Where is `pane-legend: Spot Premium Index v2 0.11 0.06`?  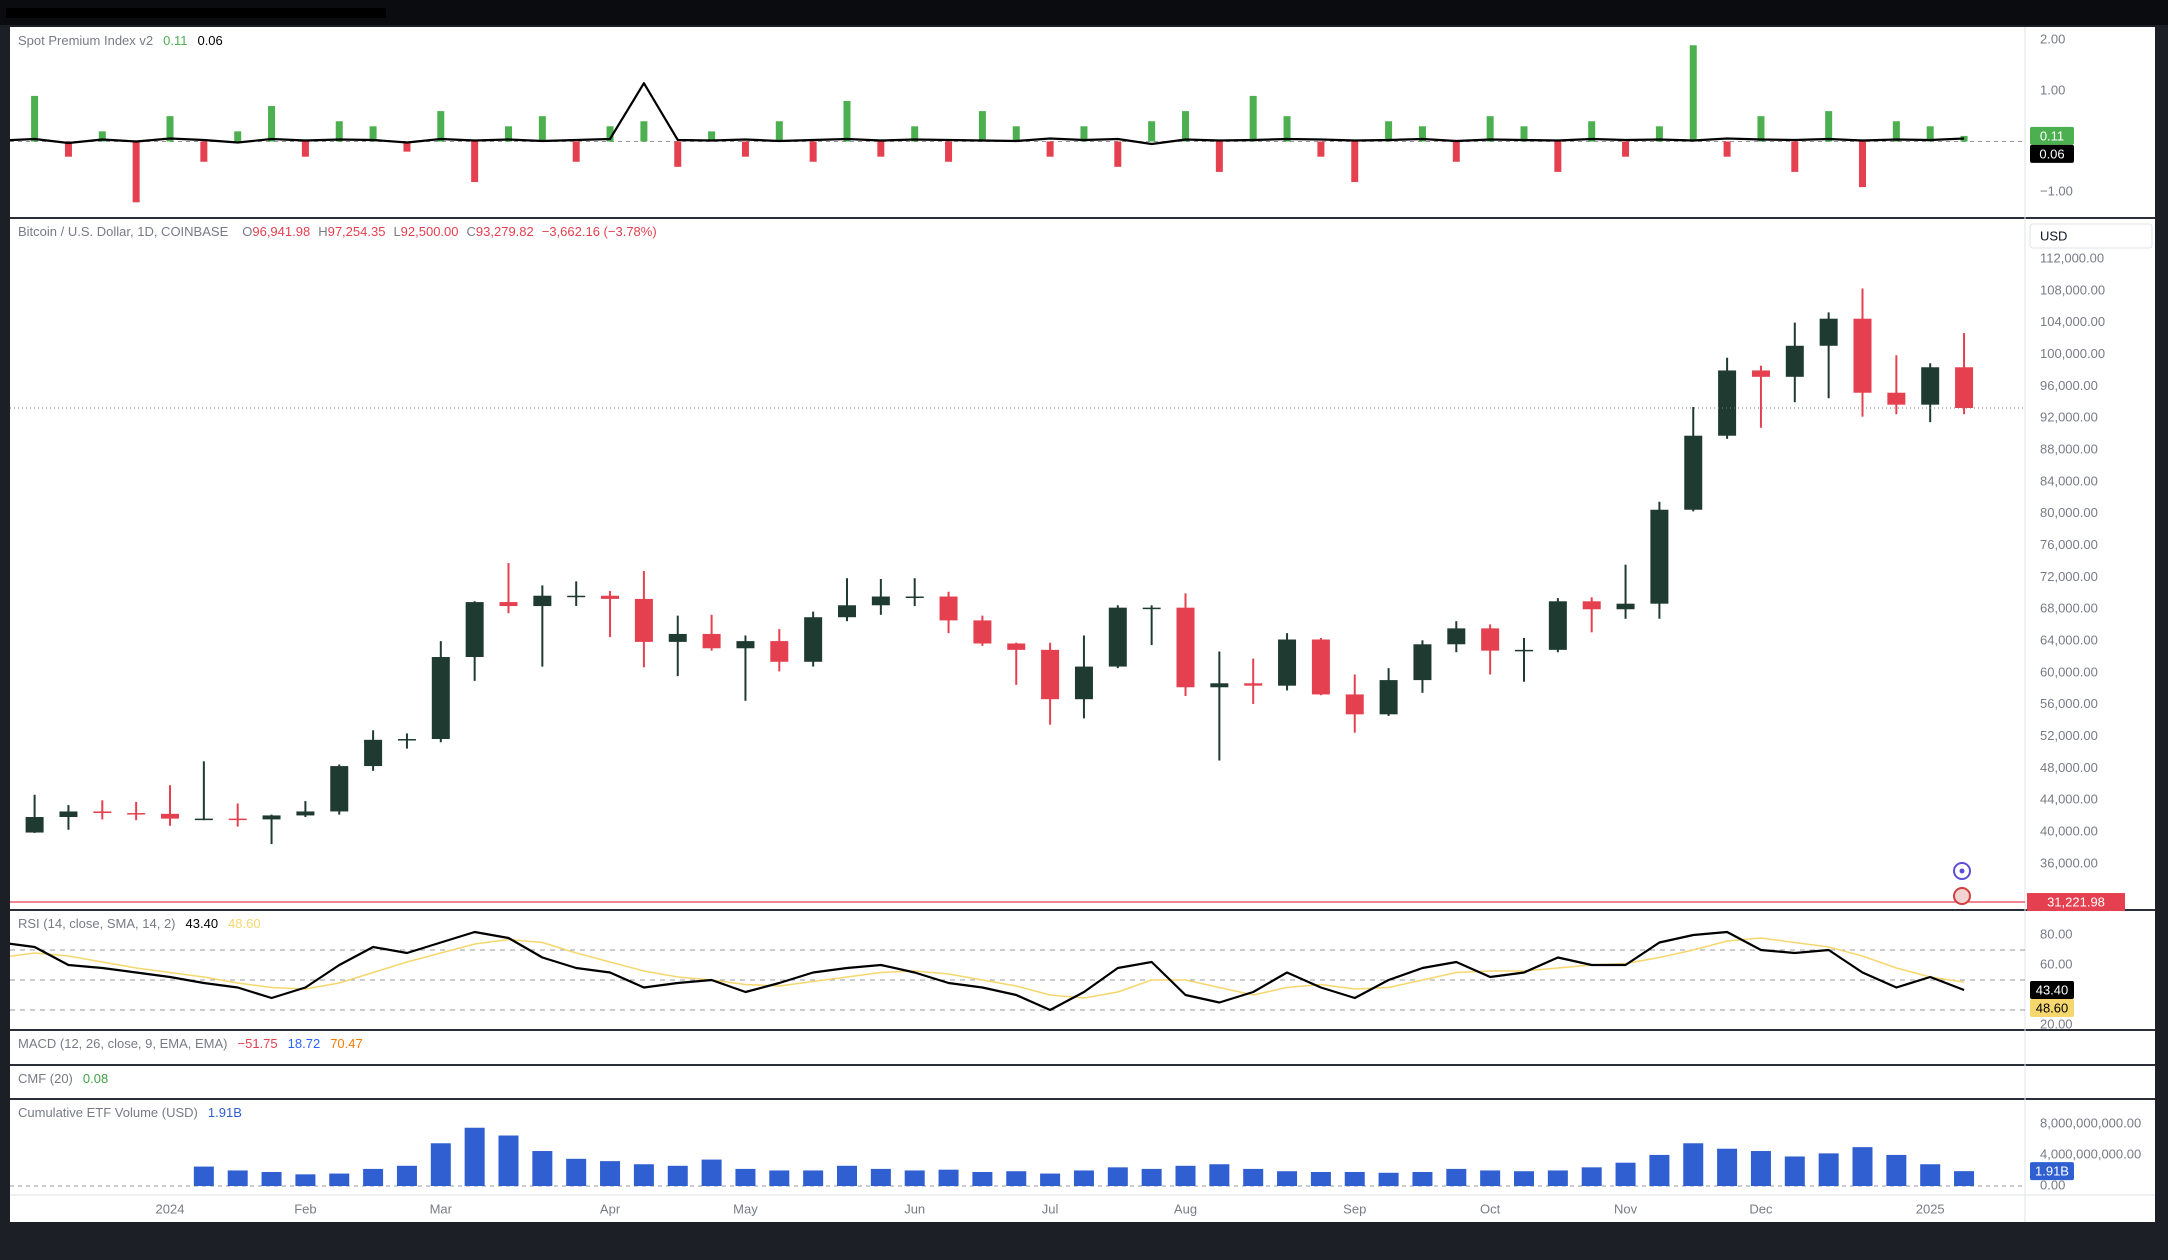 pane-legend: Spot Premium Index v2 0.11 0.06 is located at coordinates (120, 40).